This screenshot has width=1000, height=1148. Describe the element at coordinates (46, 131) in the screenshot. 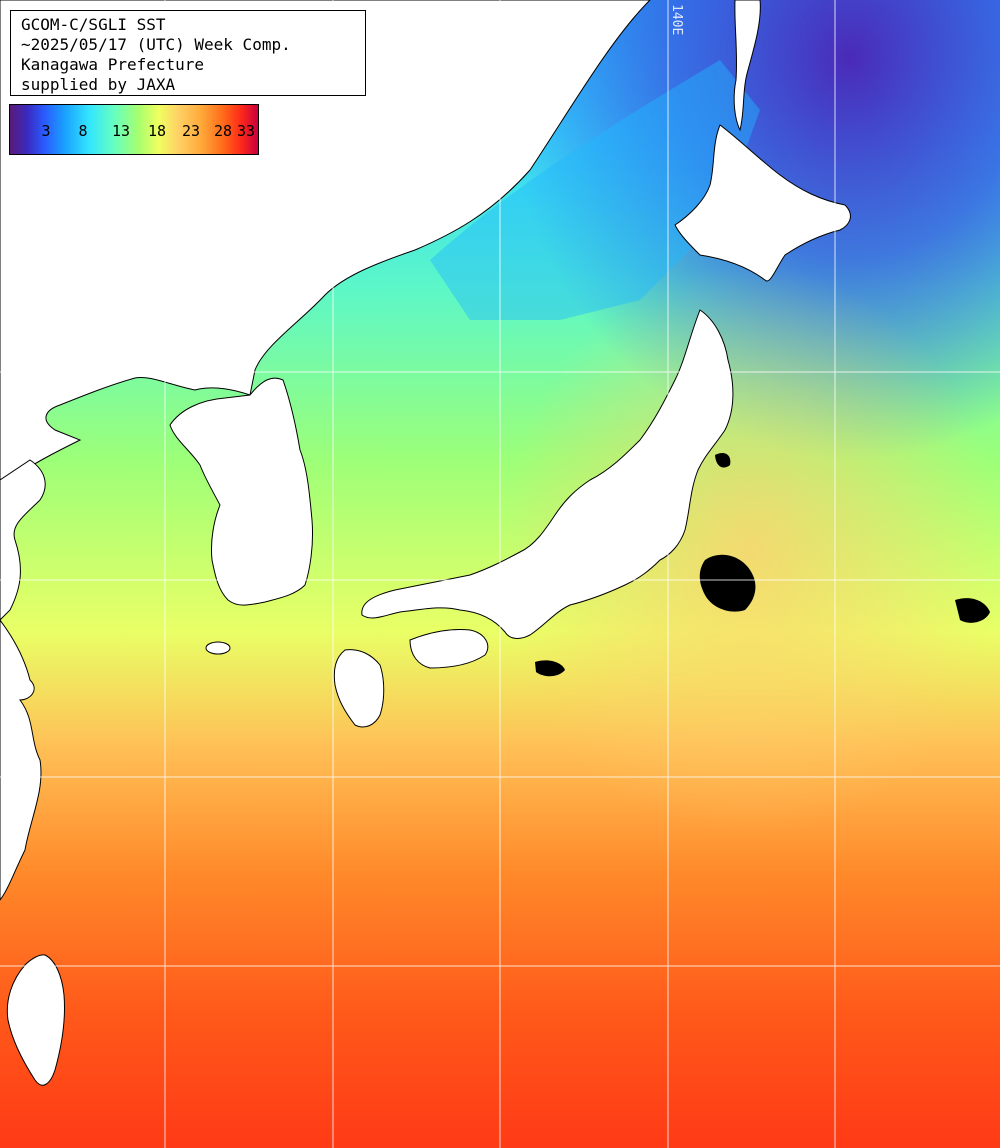

I see `legend-tick-label: 3` at that location.